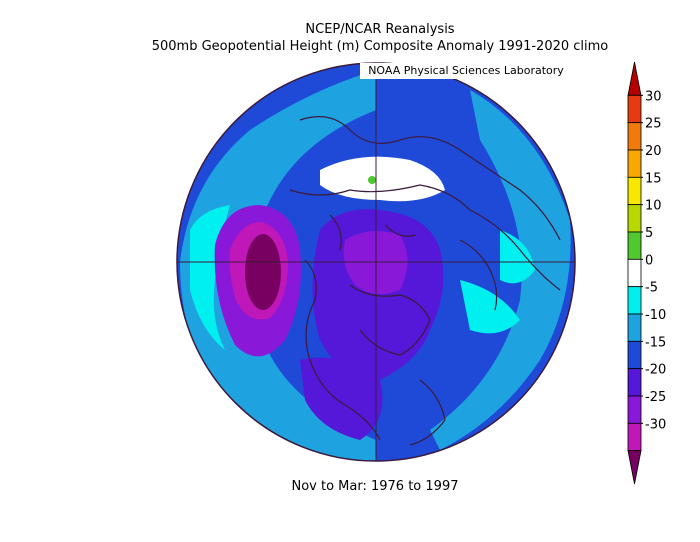 This screenshot has height=542, width=700. I want to click on colorbar-tick-label: 25, so click(653, 124).